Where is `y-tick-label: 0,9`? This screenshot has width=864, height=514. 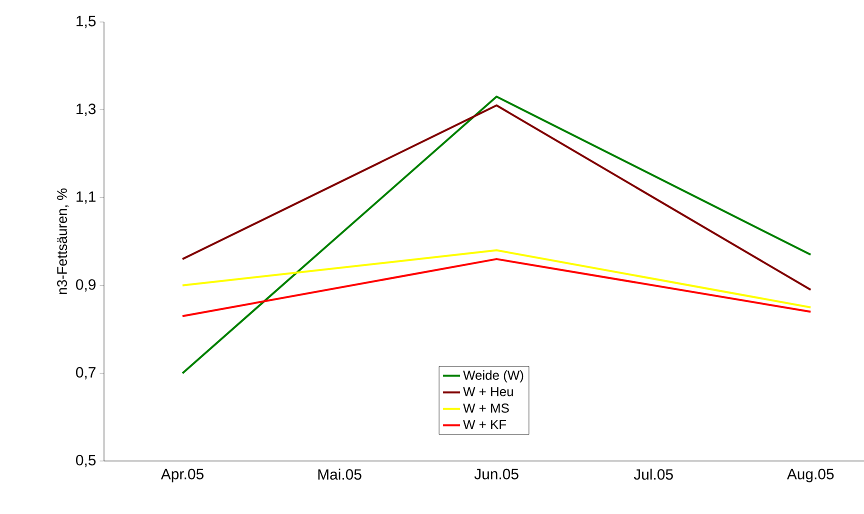
y-tick-label: 0,9 is located at coordinates (86, 285).